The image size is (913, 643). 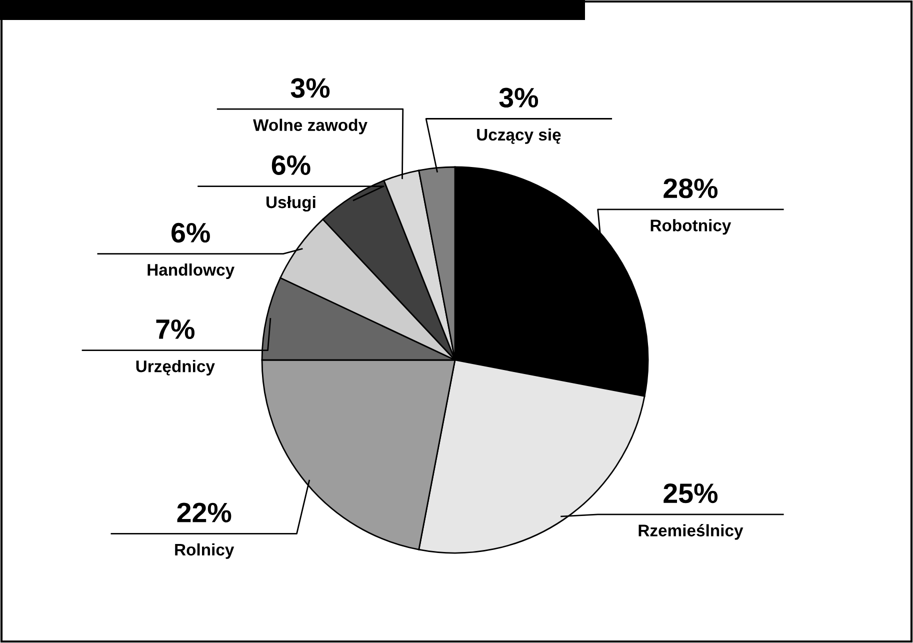 I want to click on slice-label: Wolne zawody, so click(x=310, y=126).